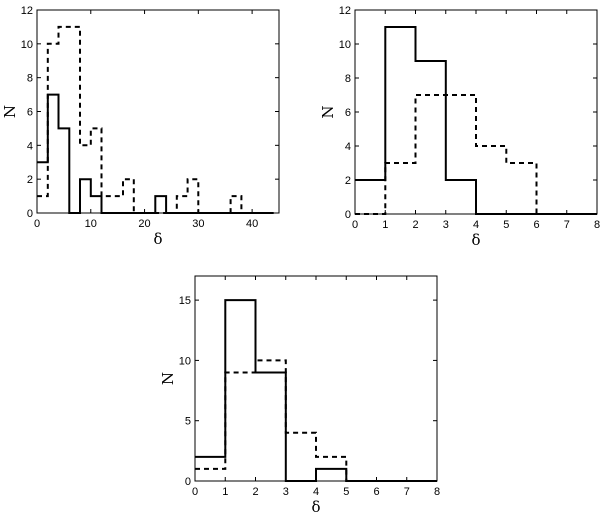 This screenshot has height=513, width=600. What do you see at coordinates (198, 224) in the screenshot?
I see `x-tick-label: 30` at bounding box center [198, 224].